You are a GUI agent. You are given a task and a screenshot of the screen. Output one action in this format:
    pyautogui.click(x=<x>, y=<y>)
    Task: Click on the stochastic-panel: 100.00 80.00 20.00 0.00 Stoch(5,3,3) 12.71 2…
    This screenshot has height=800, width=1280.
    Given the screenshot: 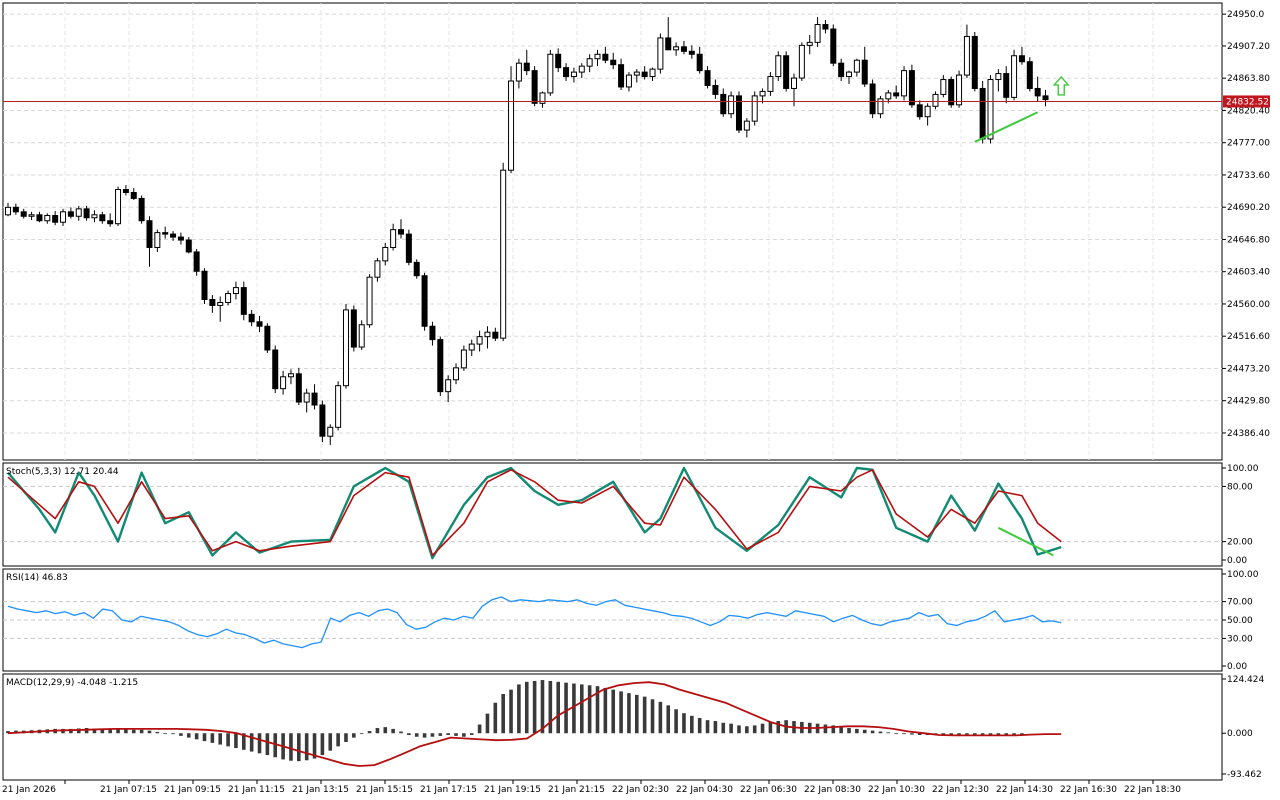 What is the action you would take?
    pyautogui.click(x=630, y=514)
    